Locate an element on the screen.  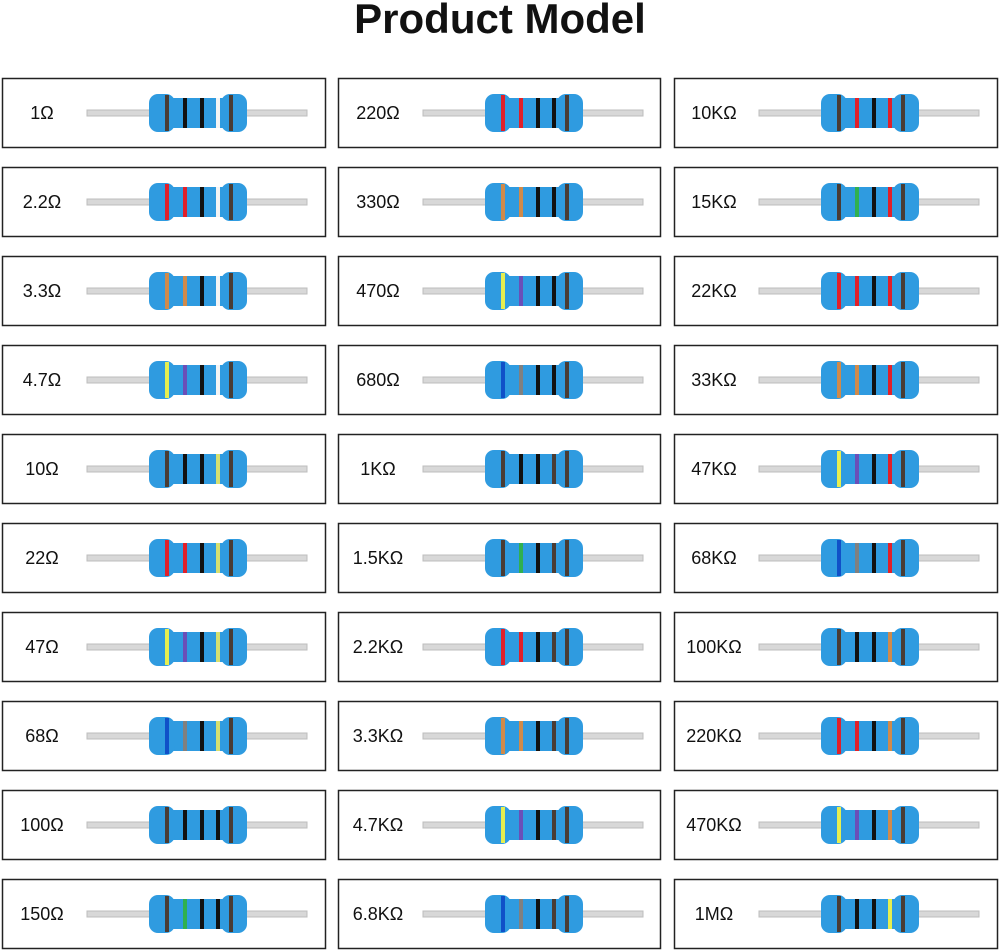
resistor-label: 22Ω is located at coordinates (41, 558).